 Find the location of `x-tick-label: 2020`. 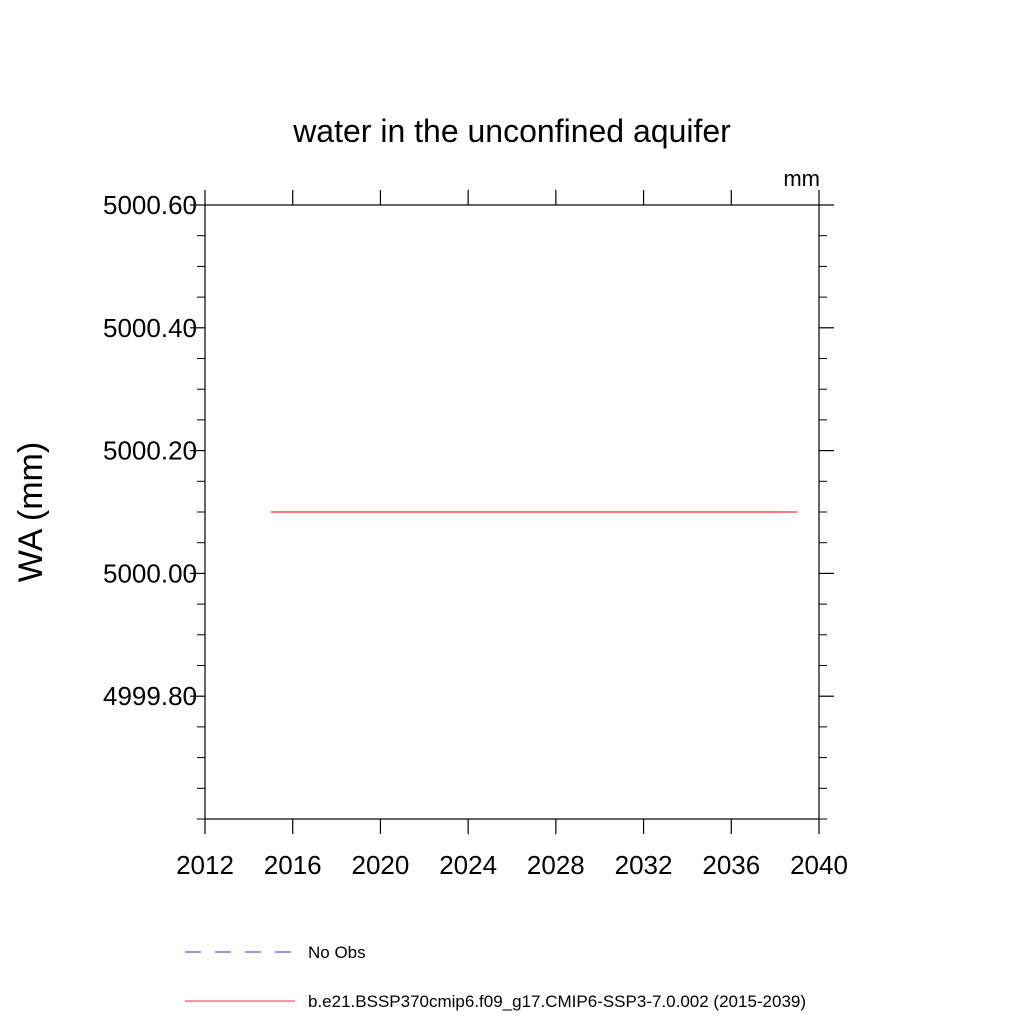

x-tick-label: 2020 is located at coordinates (381, 865).